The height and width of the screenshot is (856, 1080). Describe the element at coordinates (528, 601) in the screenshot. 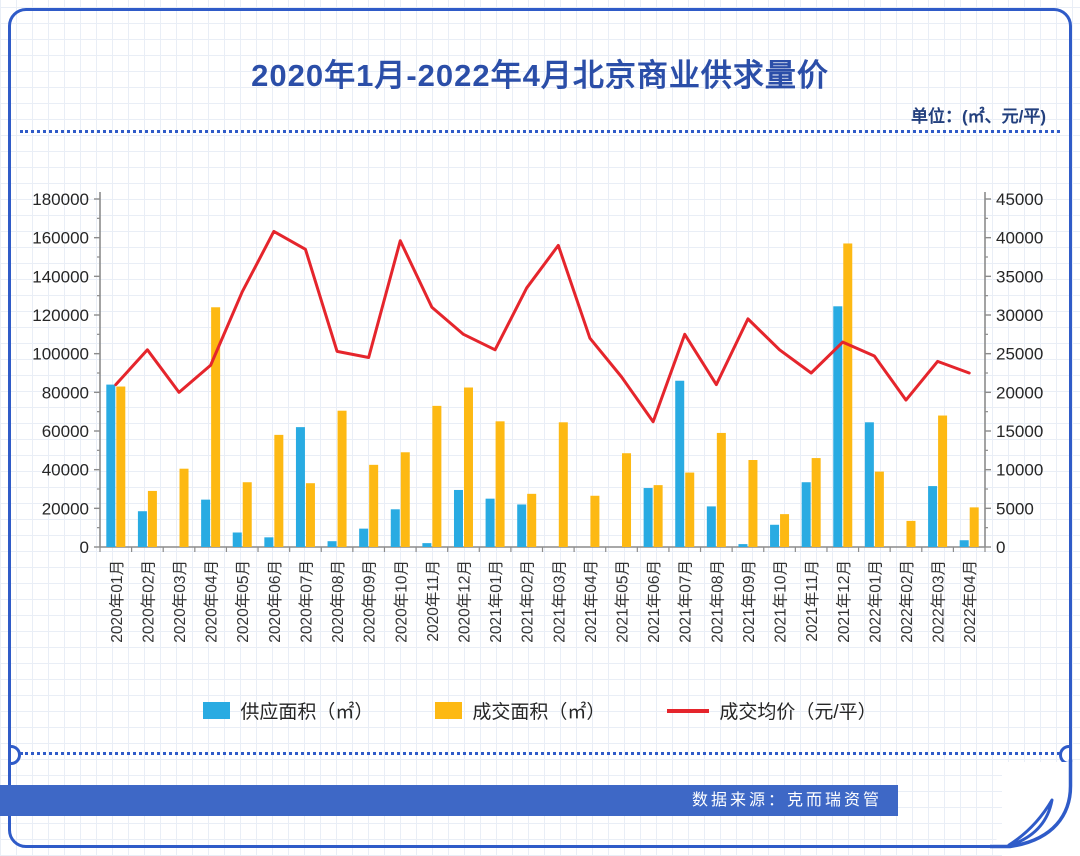

I see `svg-text: 2021年02月` at that location.